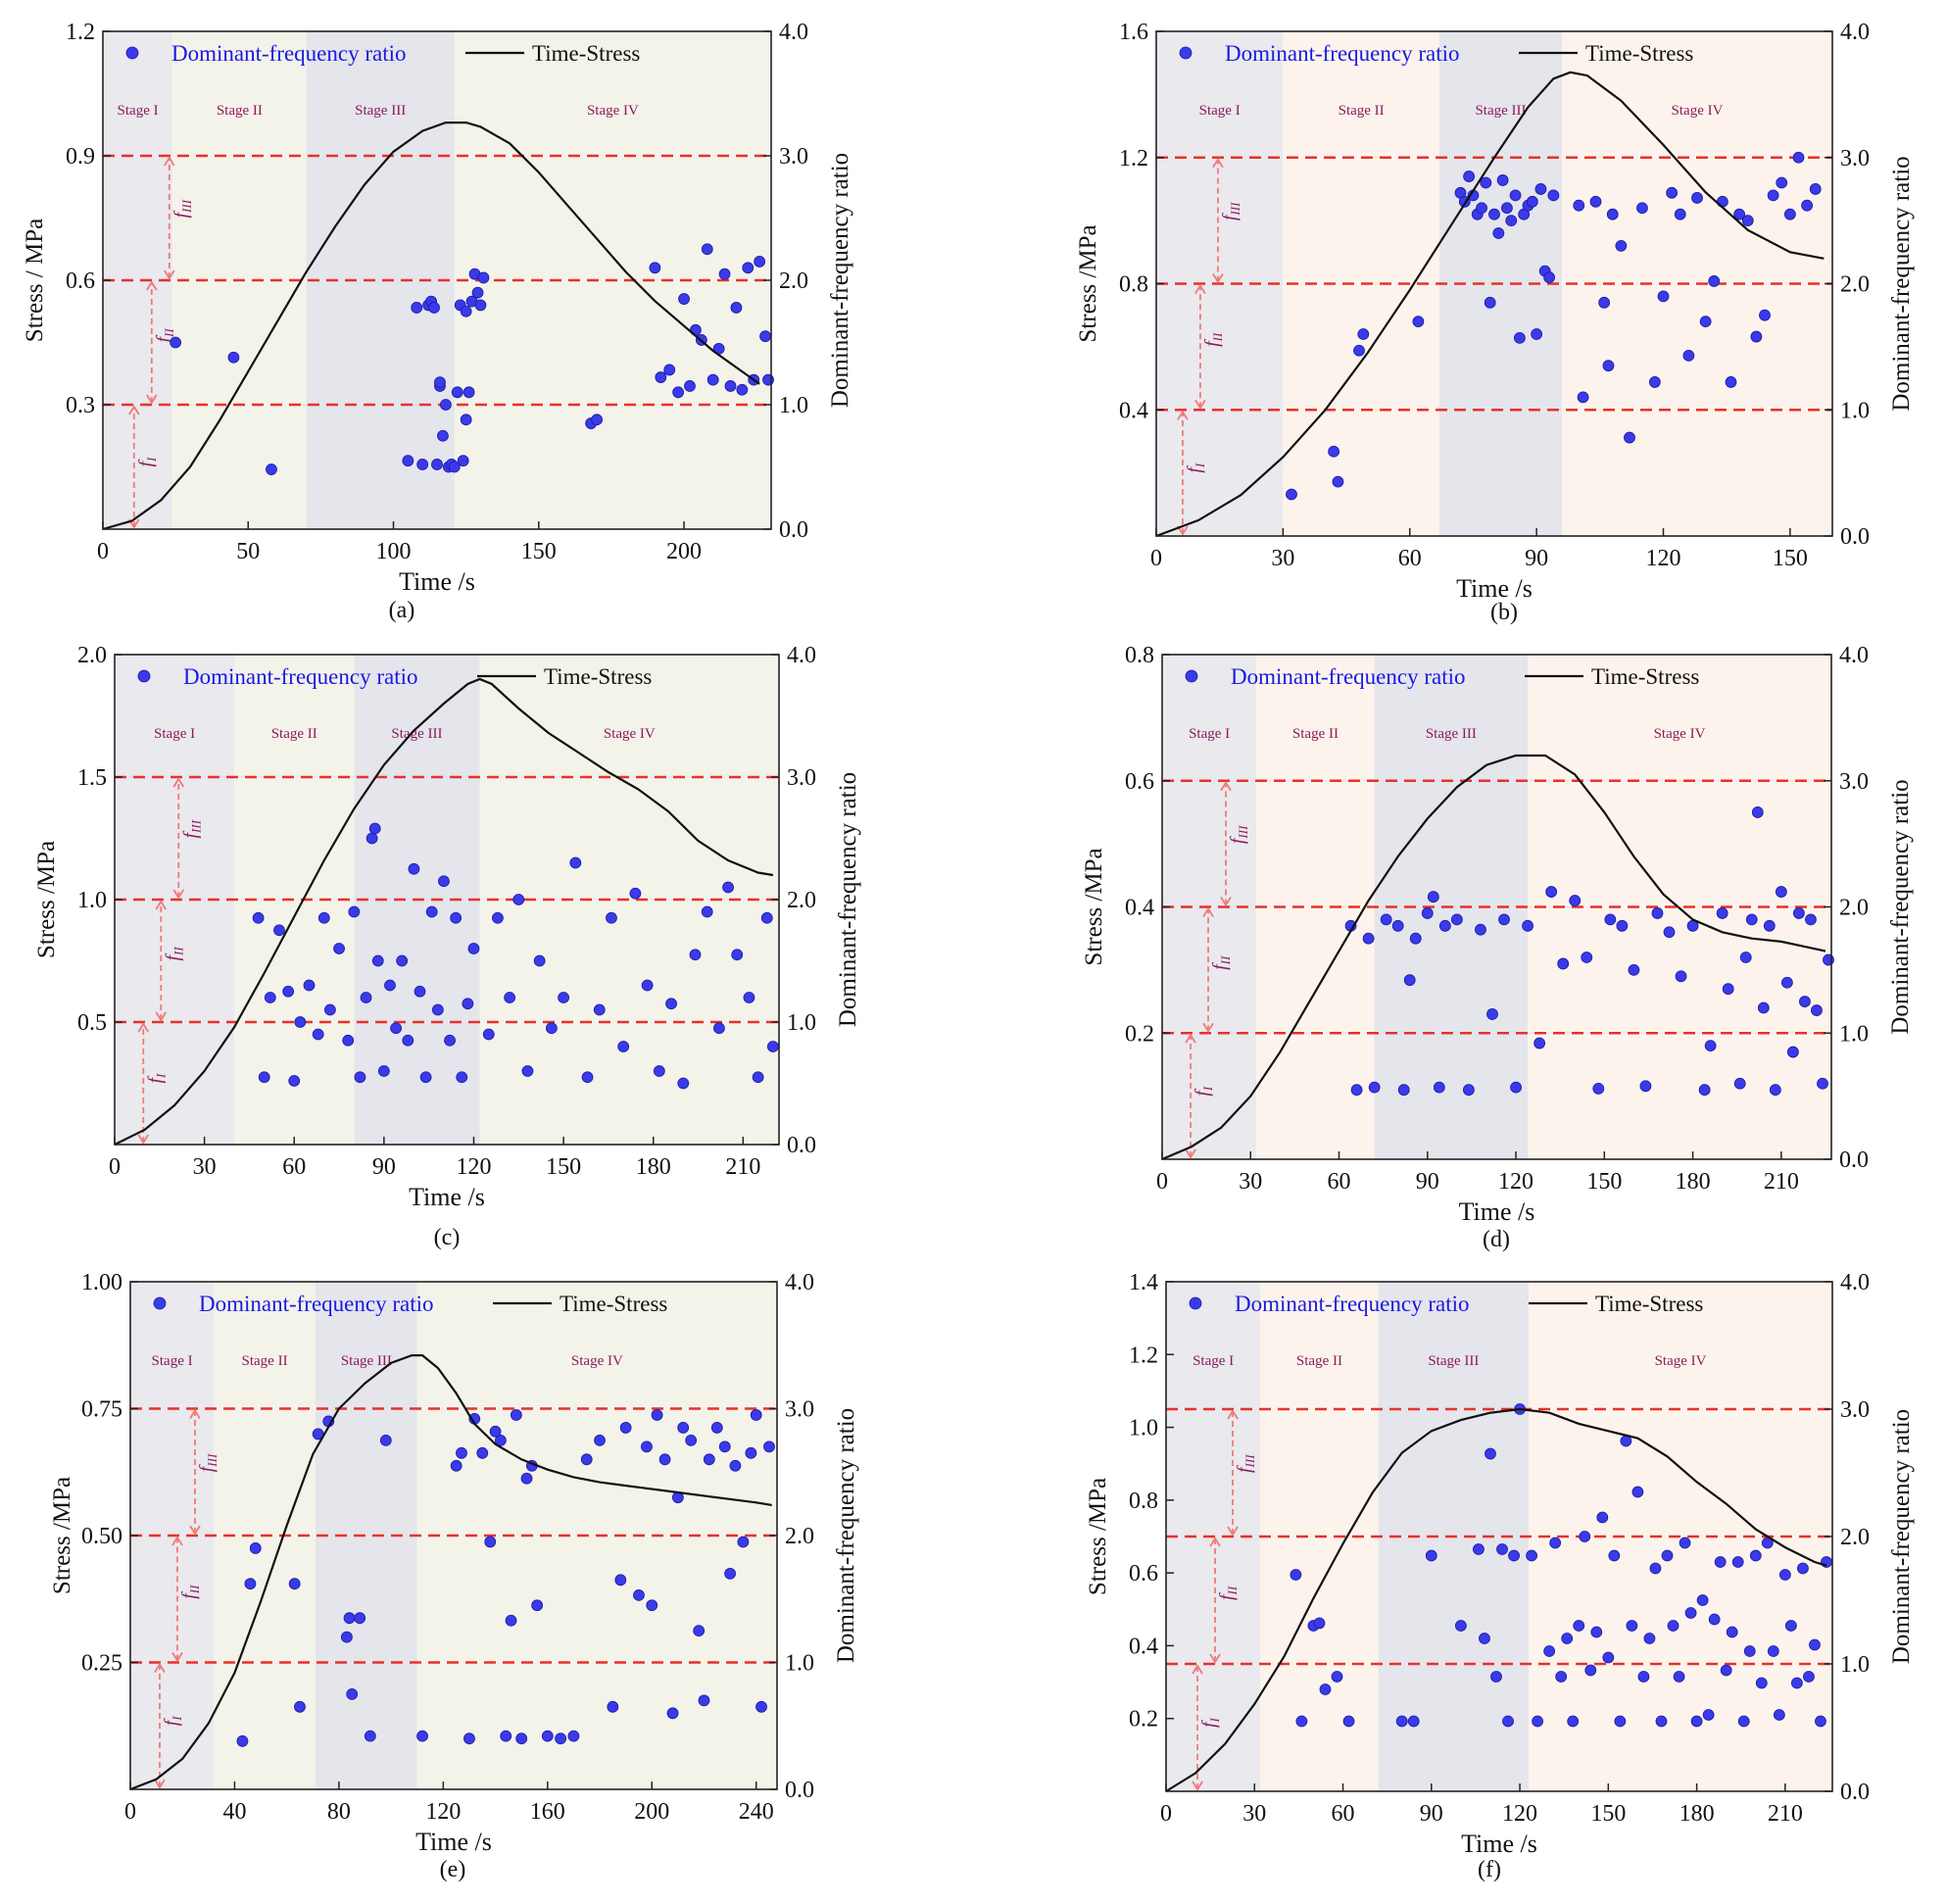  Describe the element at coordinates (443, 1812) in the screenshot. I see `x-tick-label: 120` at that location.